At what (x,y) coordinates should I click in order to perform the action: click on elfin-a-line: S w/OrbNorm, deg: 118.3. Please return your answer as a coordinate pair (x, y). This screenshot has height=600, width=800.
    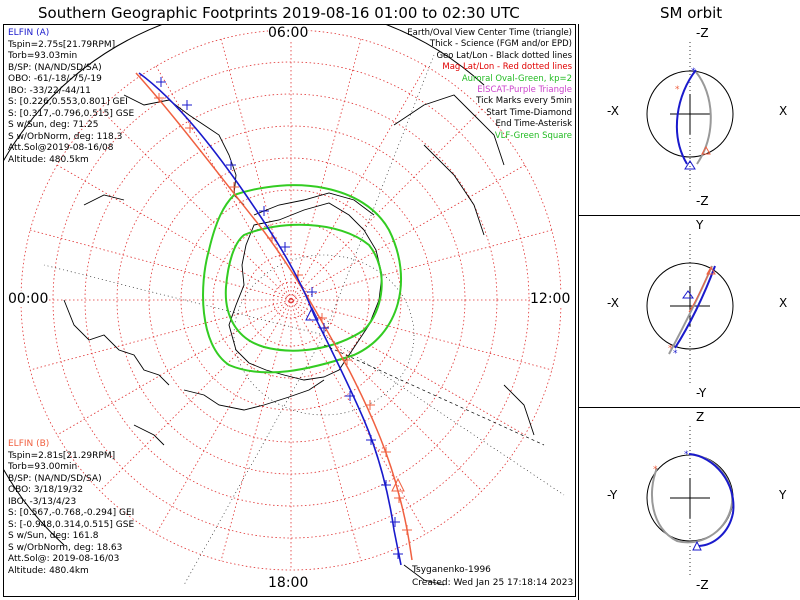
    Looking at the image, I should click on (65, 136).